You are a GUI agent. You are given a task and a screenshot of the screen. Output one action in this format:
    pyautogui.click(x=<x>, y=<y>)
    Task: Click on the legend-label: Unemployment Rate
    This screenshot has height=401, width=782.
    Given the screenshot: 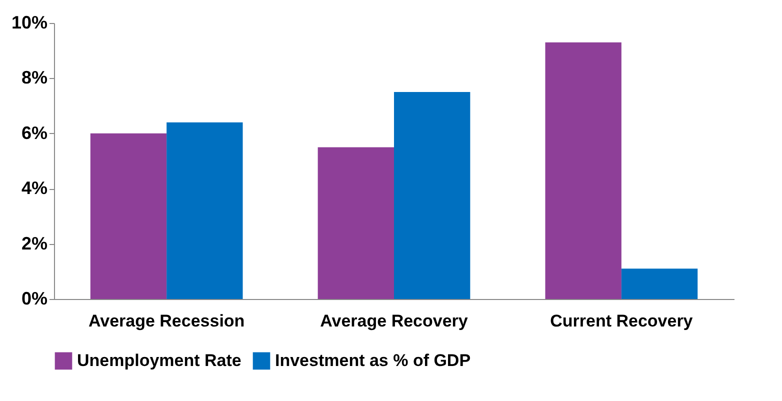 What is the action you would take?
    pyautogui.click(x=159, y=360)
    